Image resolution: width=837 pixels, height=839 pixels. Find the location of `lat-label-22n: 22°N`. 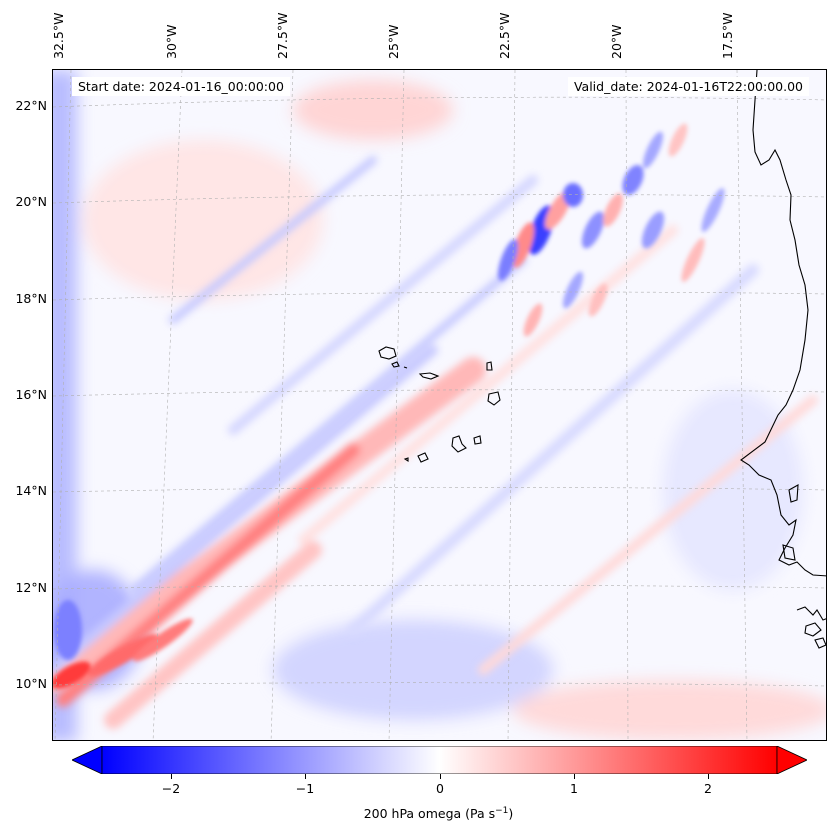

lat-label-22n: 22°N is located at coordinates (31, 105).